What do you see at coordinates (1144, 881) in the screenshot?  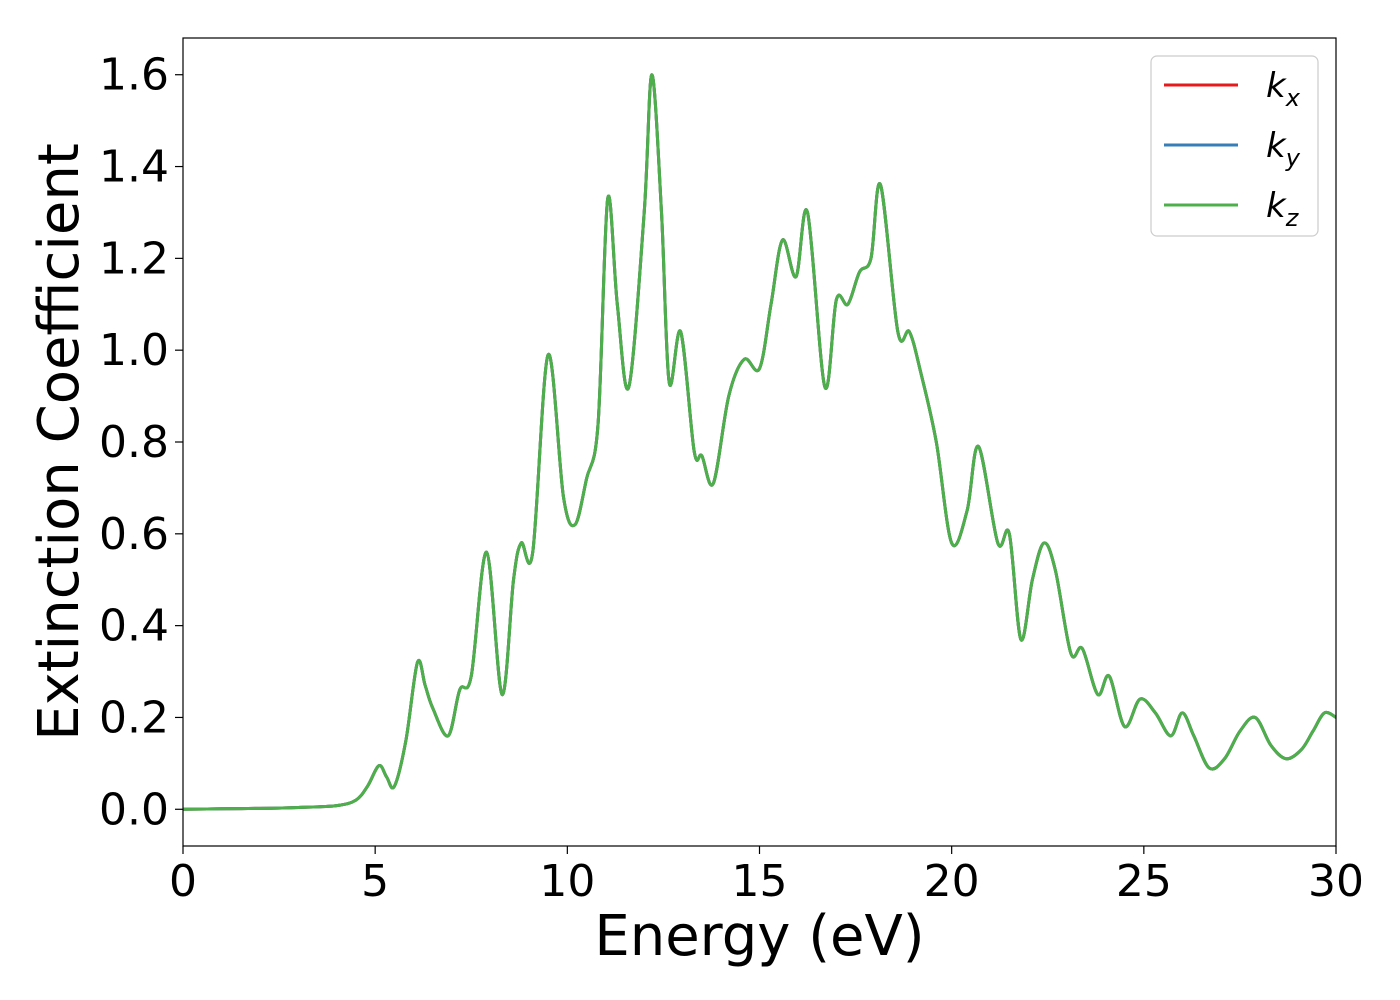 I see `x-tick-label: 25` at bounding box center [1144, 881].